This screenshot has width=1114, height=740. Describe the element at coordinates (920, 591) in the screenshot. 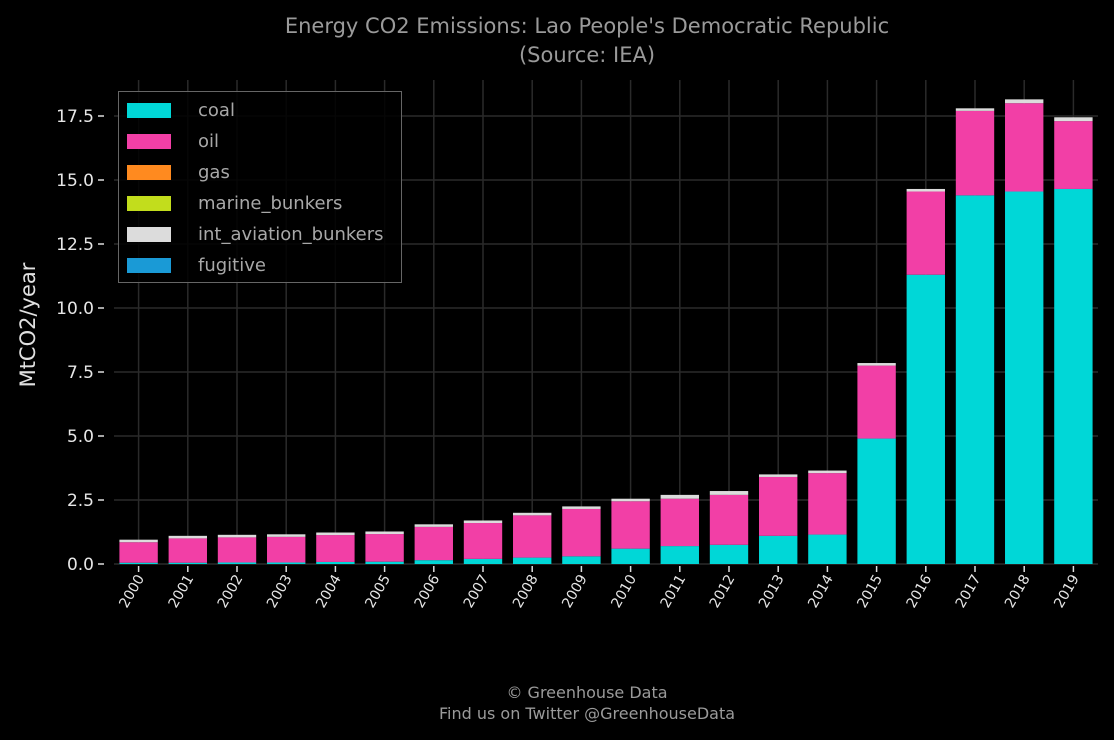

I see `x-tick-label: 2016` at that location.